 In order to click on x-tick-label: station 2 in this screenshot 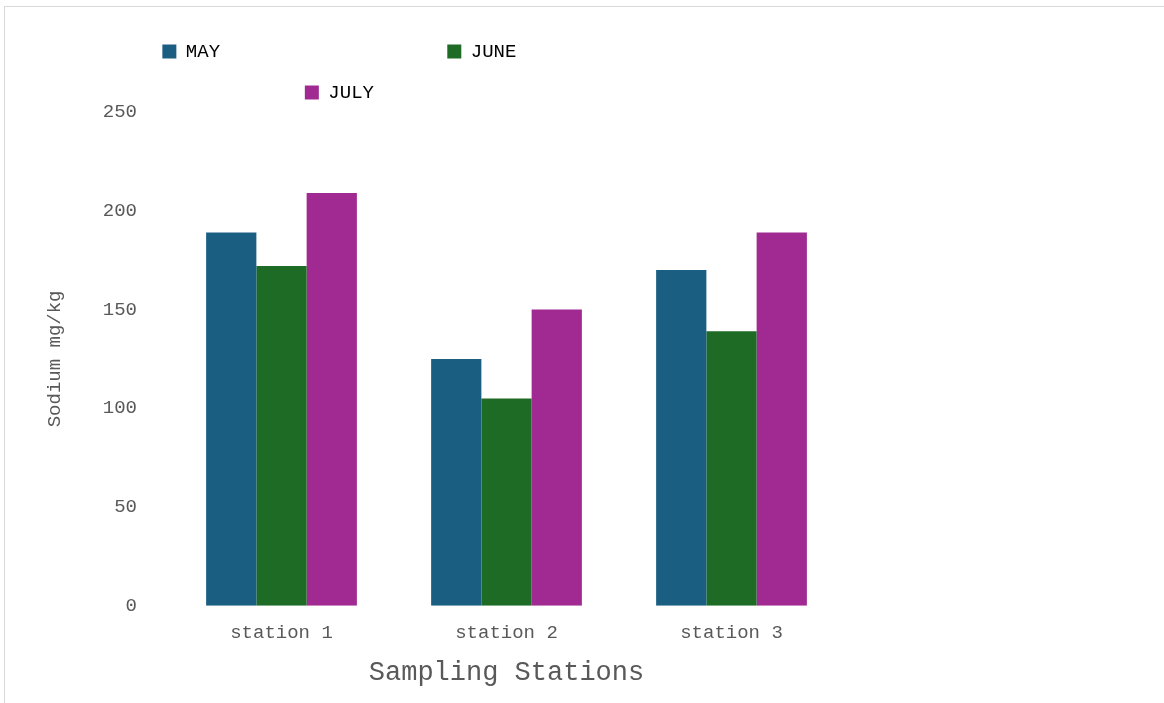, I will do `click(506, 633)`.